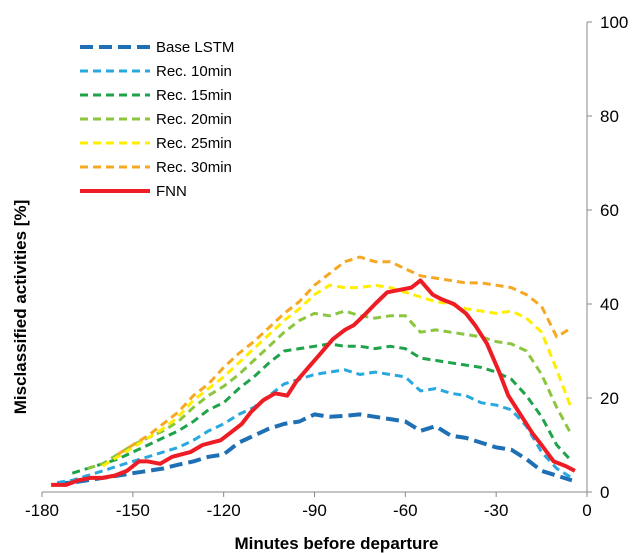 The image size is (643, 553). What do you see at coordinates (42, 510) in the screenshot?
I see `x-tick-label: -180` at bounding box center [42, 510].